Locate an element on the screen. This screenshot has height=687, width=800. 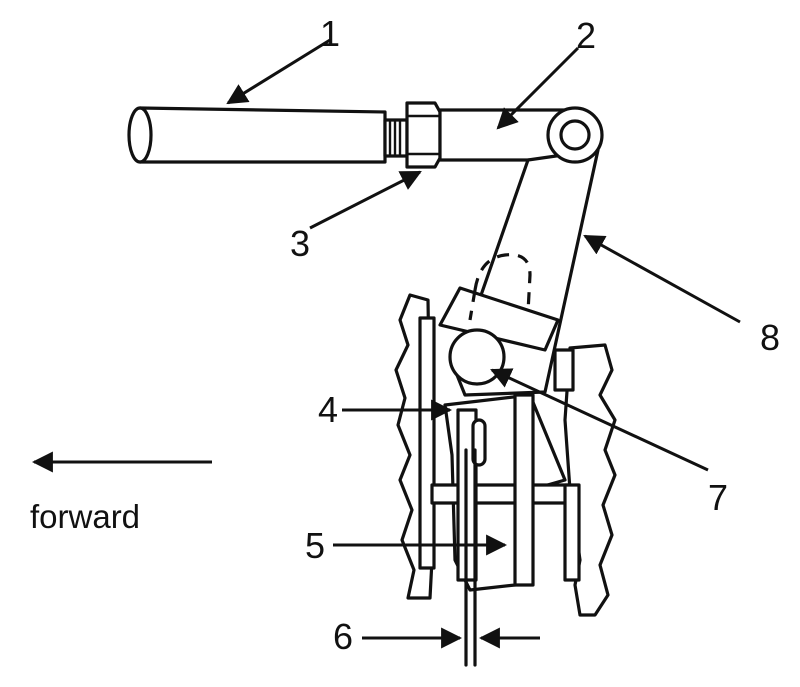
label-4: 4 is located at coordinates (328, 409).